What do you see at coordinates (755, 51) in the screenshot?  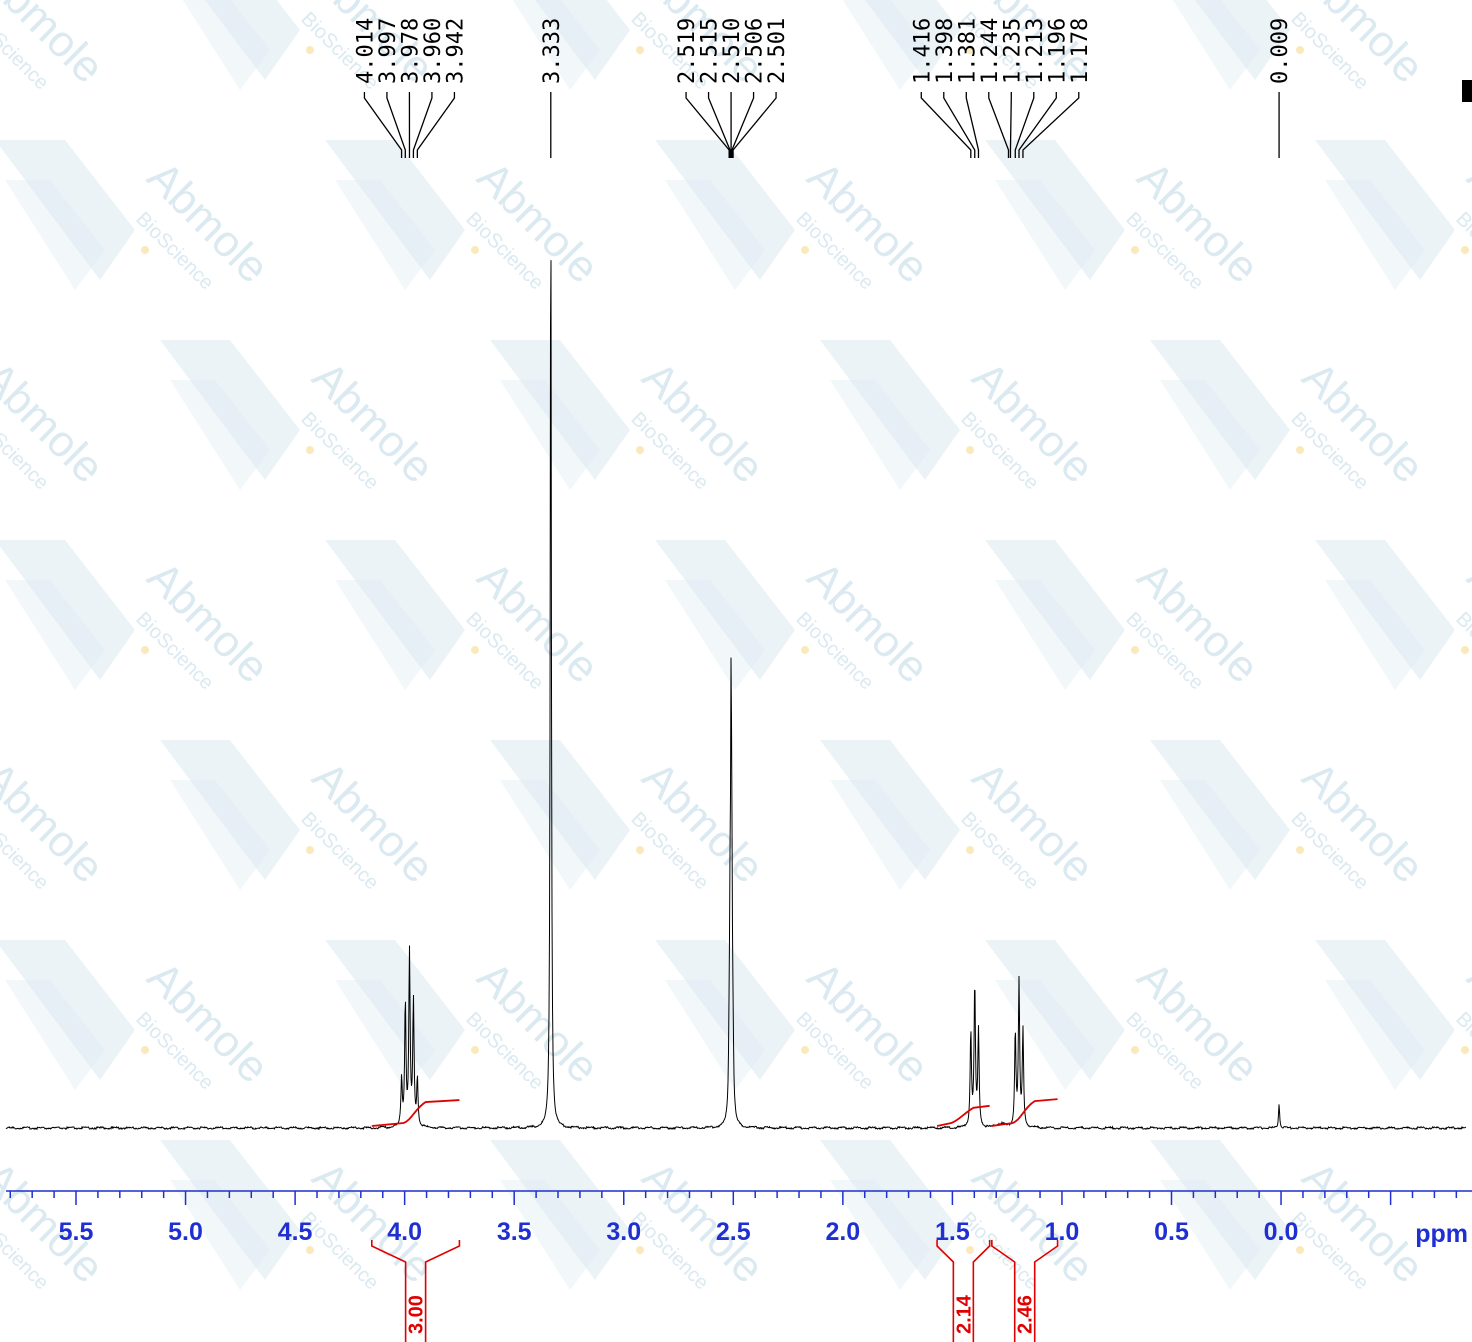 I see `peak-label: 2.506` at bounding box center [755, 51].